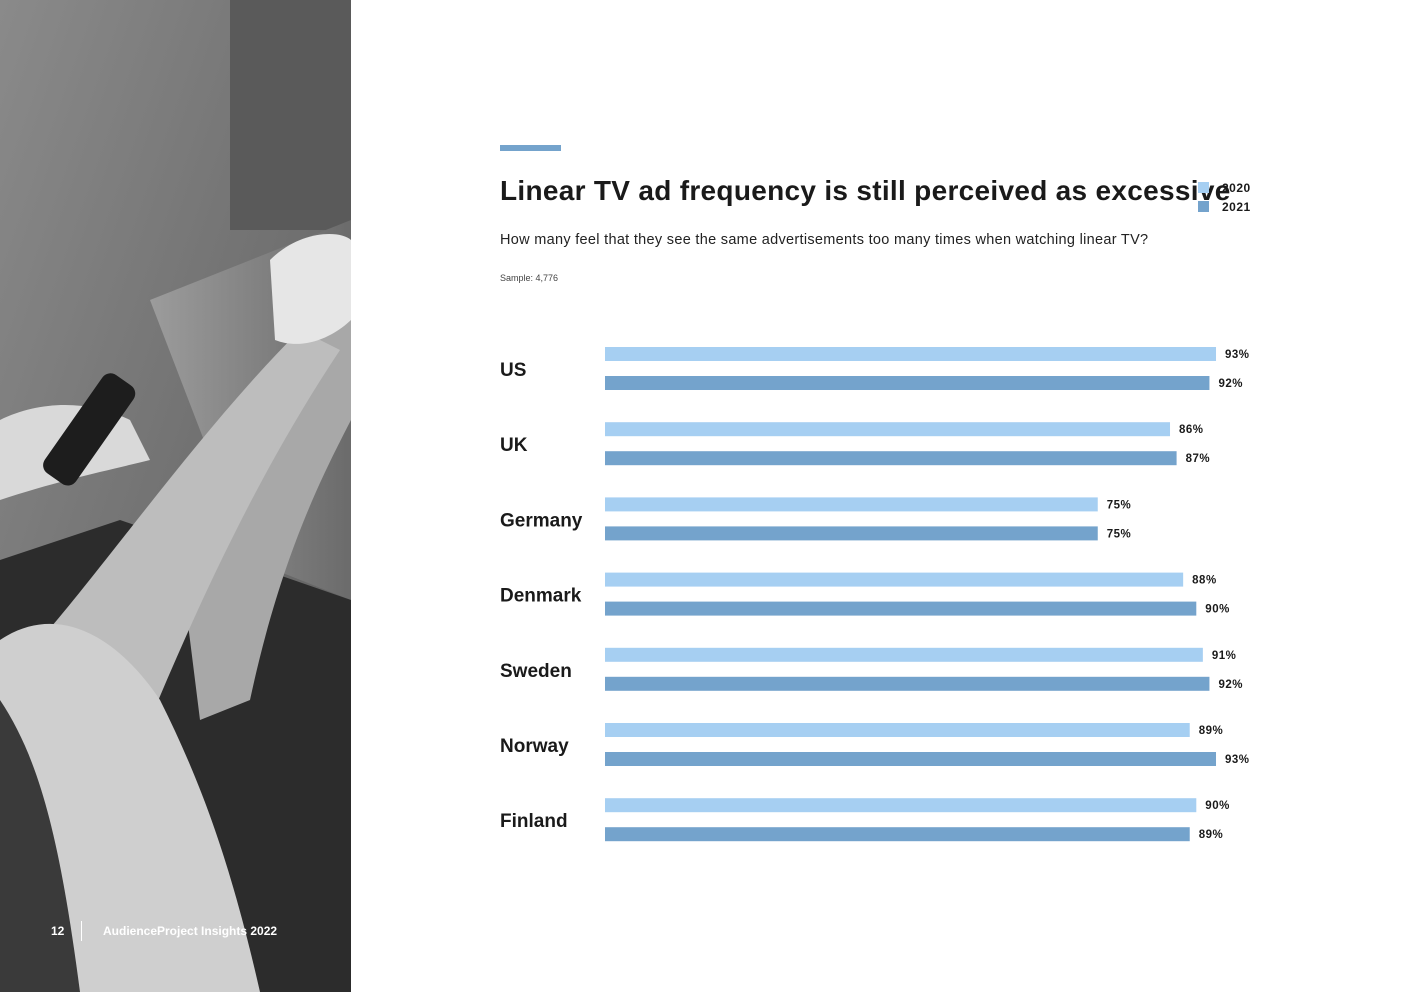 The width and height of the screenshot is (1403, 992). What do you see at coordinates (534, 821) in the screenshot?
I see `category-label: Finland` at bounding box center [534, 821].